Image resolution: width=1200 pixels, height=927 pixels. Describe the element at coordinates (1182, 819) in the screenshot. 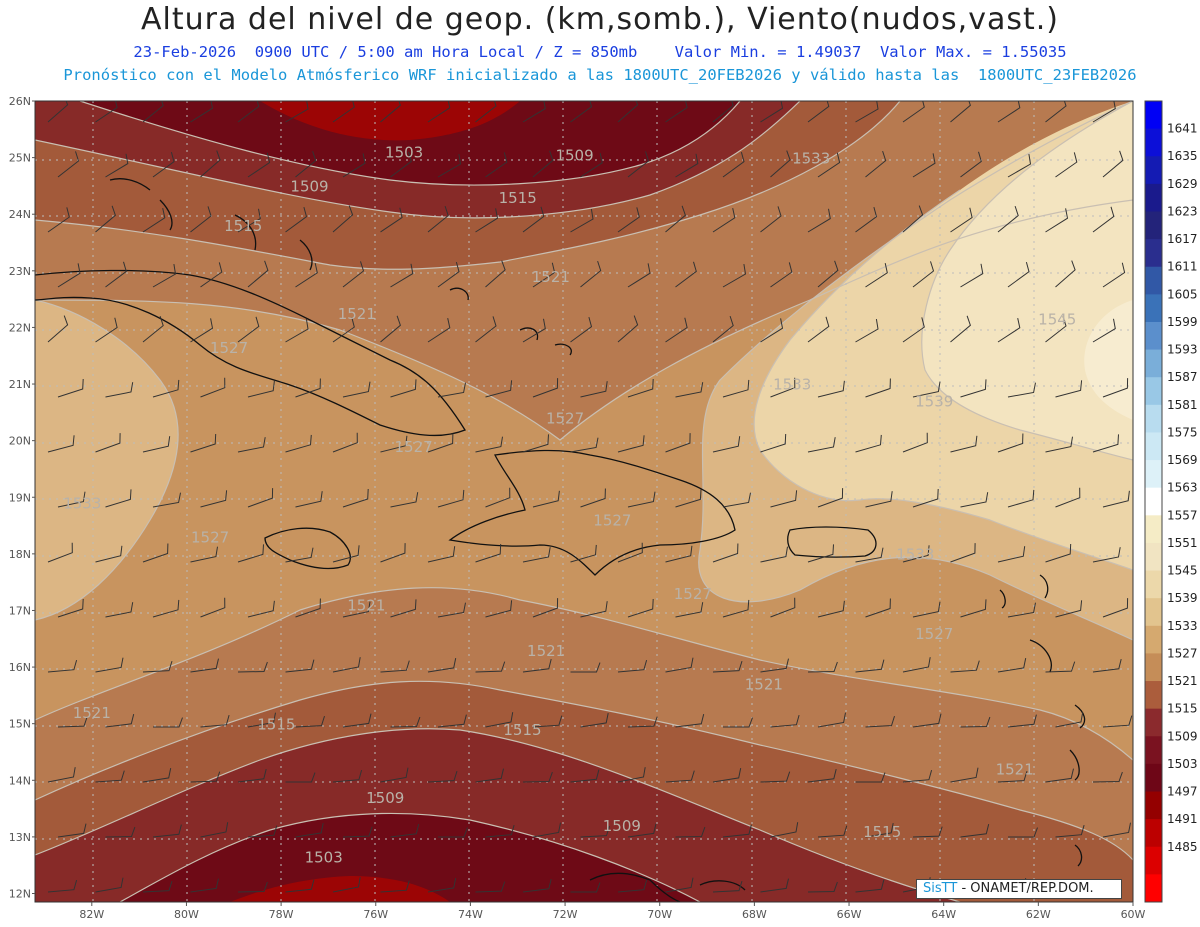

I see `colorbar-label: 1491` at that location.